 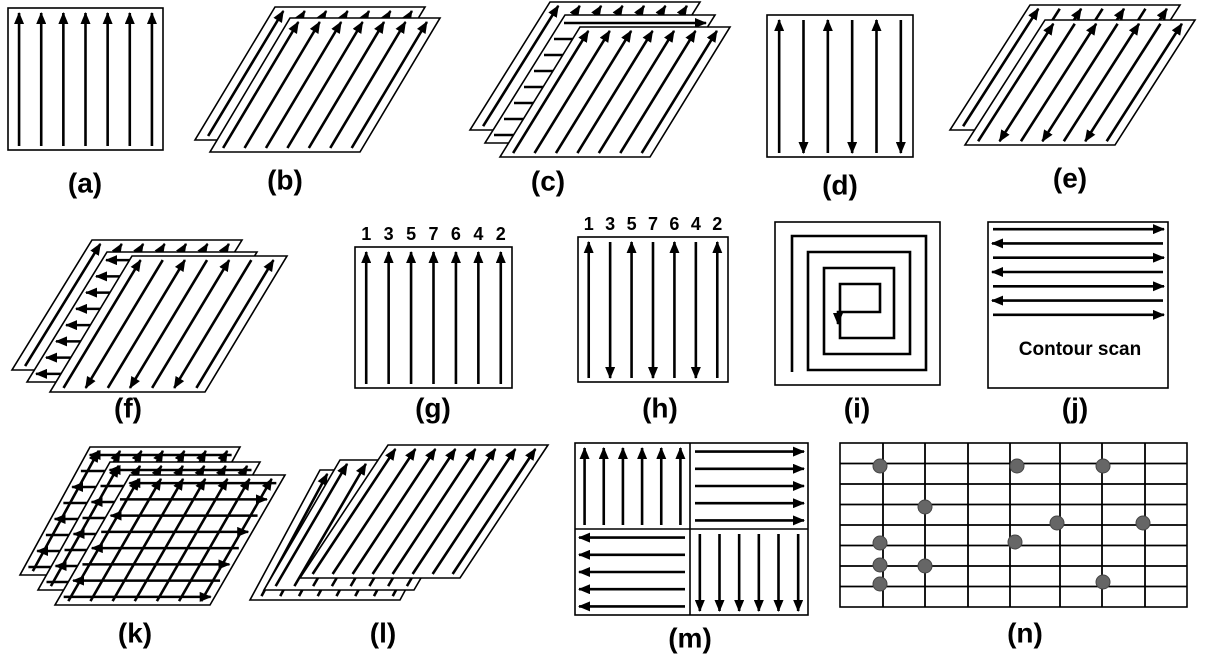 I want to click on panel-label: (f), so click(x=128, y=407).